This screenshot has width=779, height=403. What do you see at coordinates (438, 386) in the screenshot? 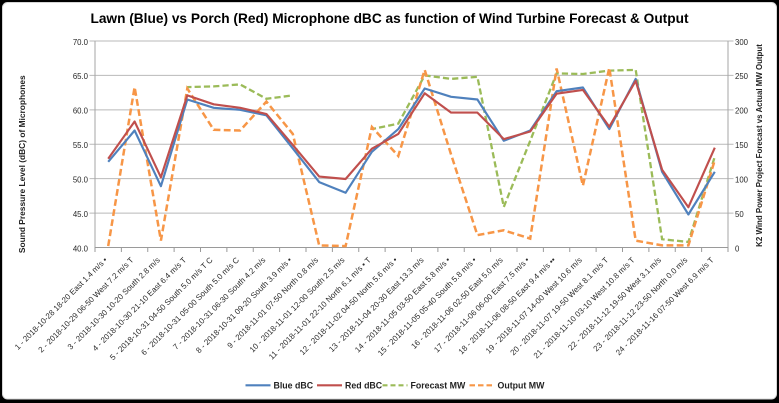
I see `svg-text: Forecast MW` at bounding box center [438, 386].